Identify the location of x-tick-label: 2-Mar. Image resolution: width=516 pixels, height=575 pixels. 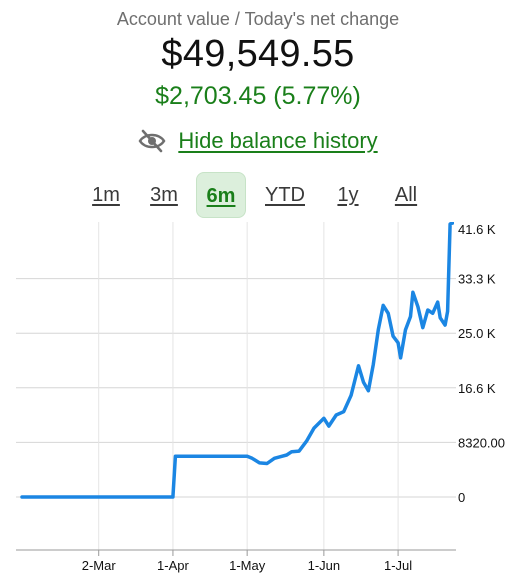
(99, 565).